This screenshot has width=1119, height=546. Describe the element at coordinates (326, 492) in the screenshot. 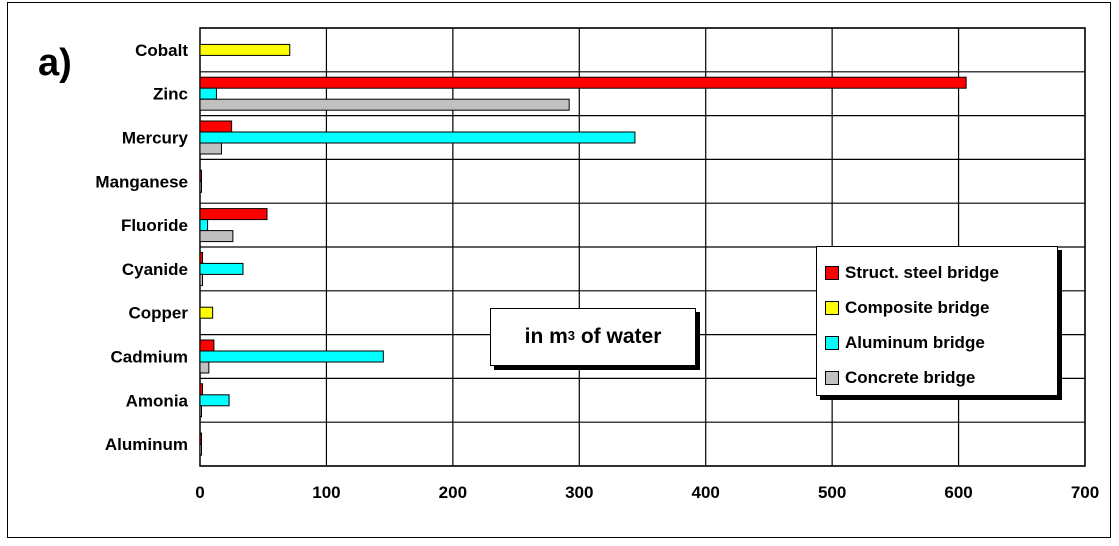

I see `x-tick-label: 100` at that location.